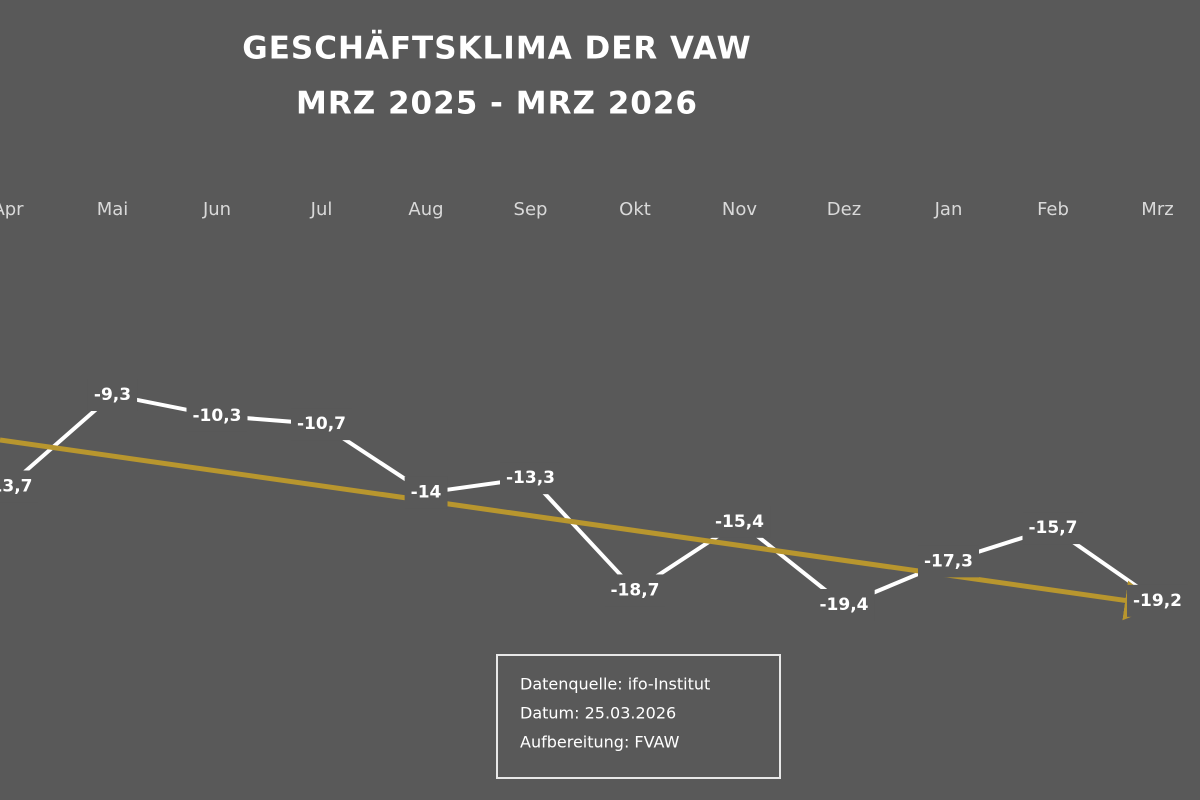 This screenshot has height=800, width=1200. Describe the element at coordinates (844, 209) in the screenshot. I see `x-tick-label: Dez` at that location.